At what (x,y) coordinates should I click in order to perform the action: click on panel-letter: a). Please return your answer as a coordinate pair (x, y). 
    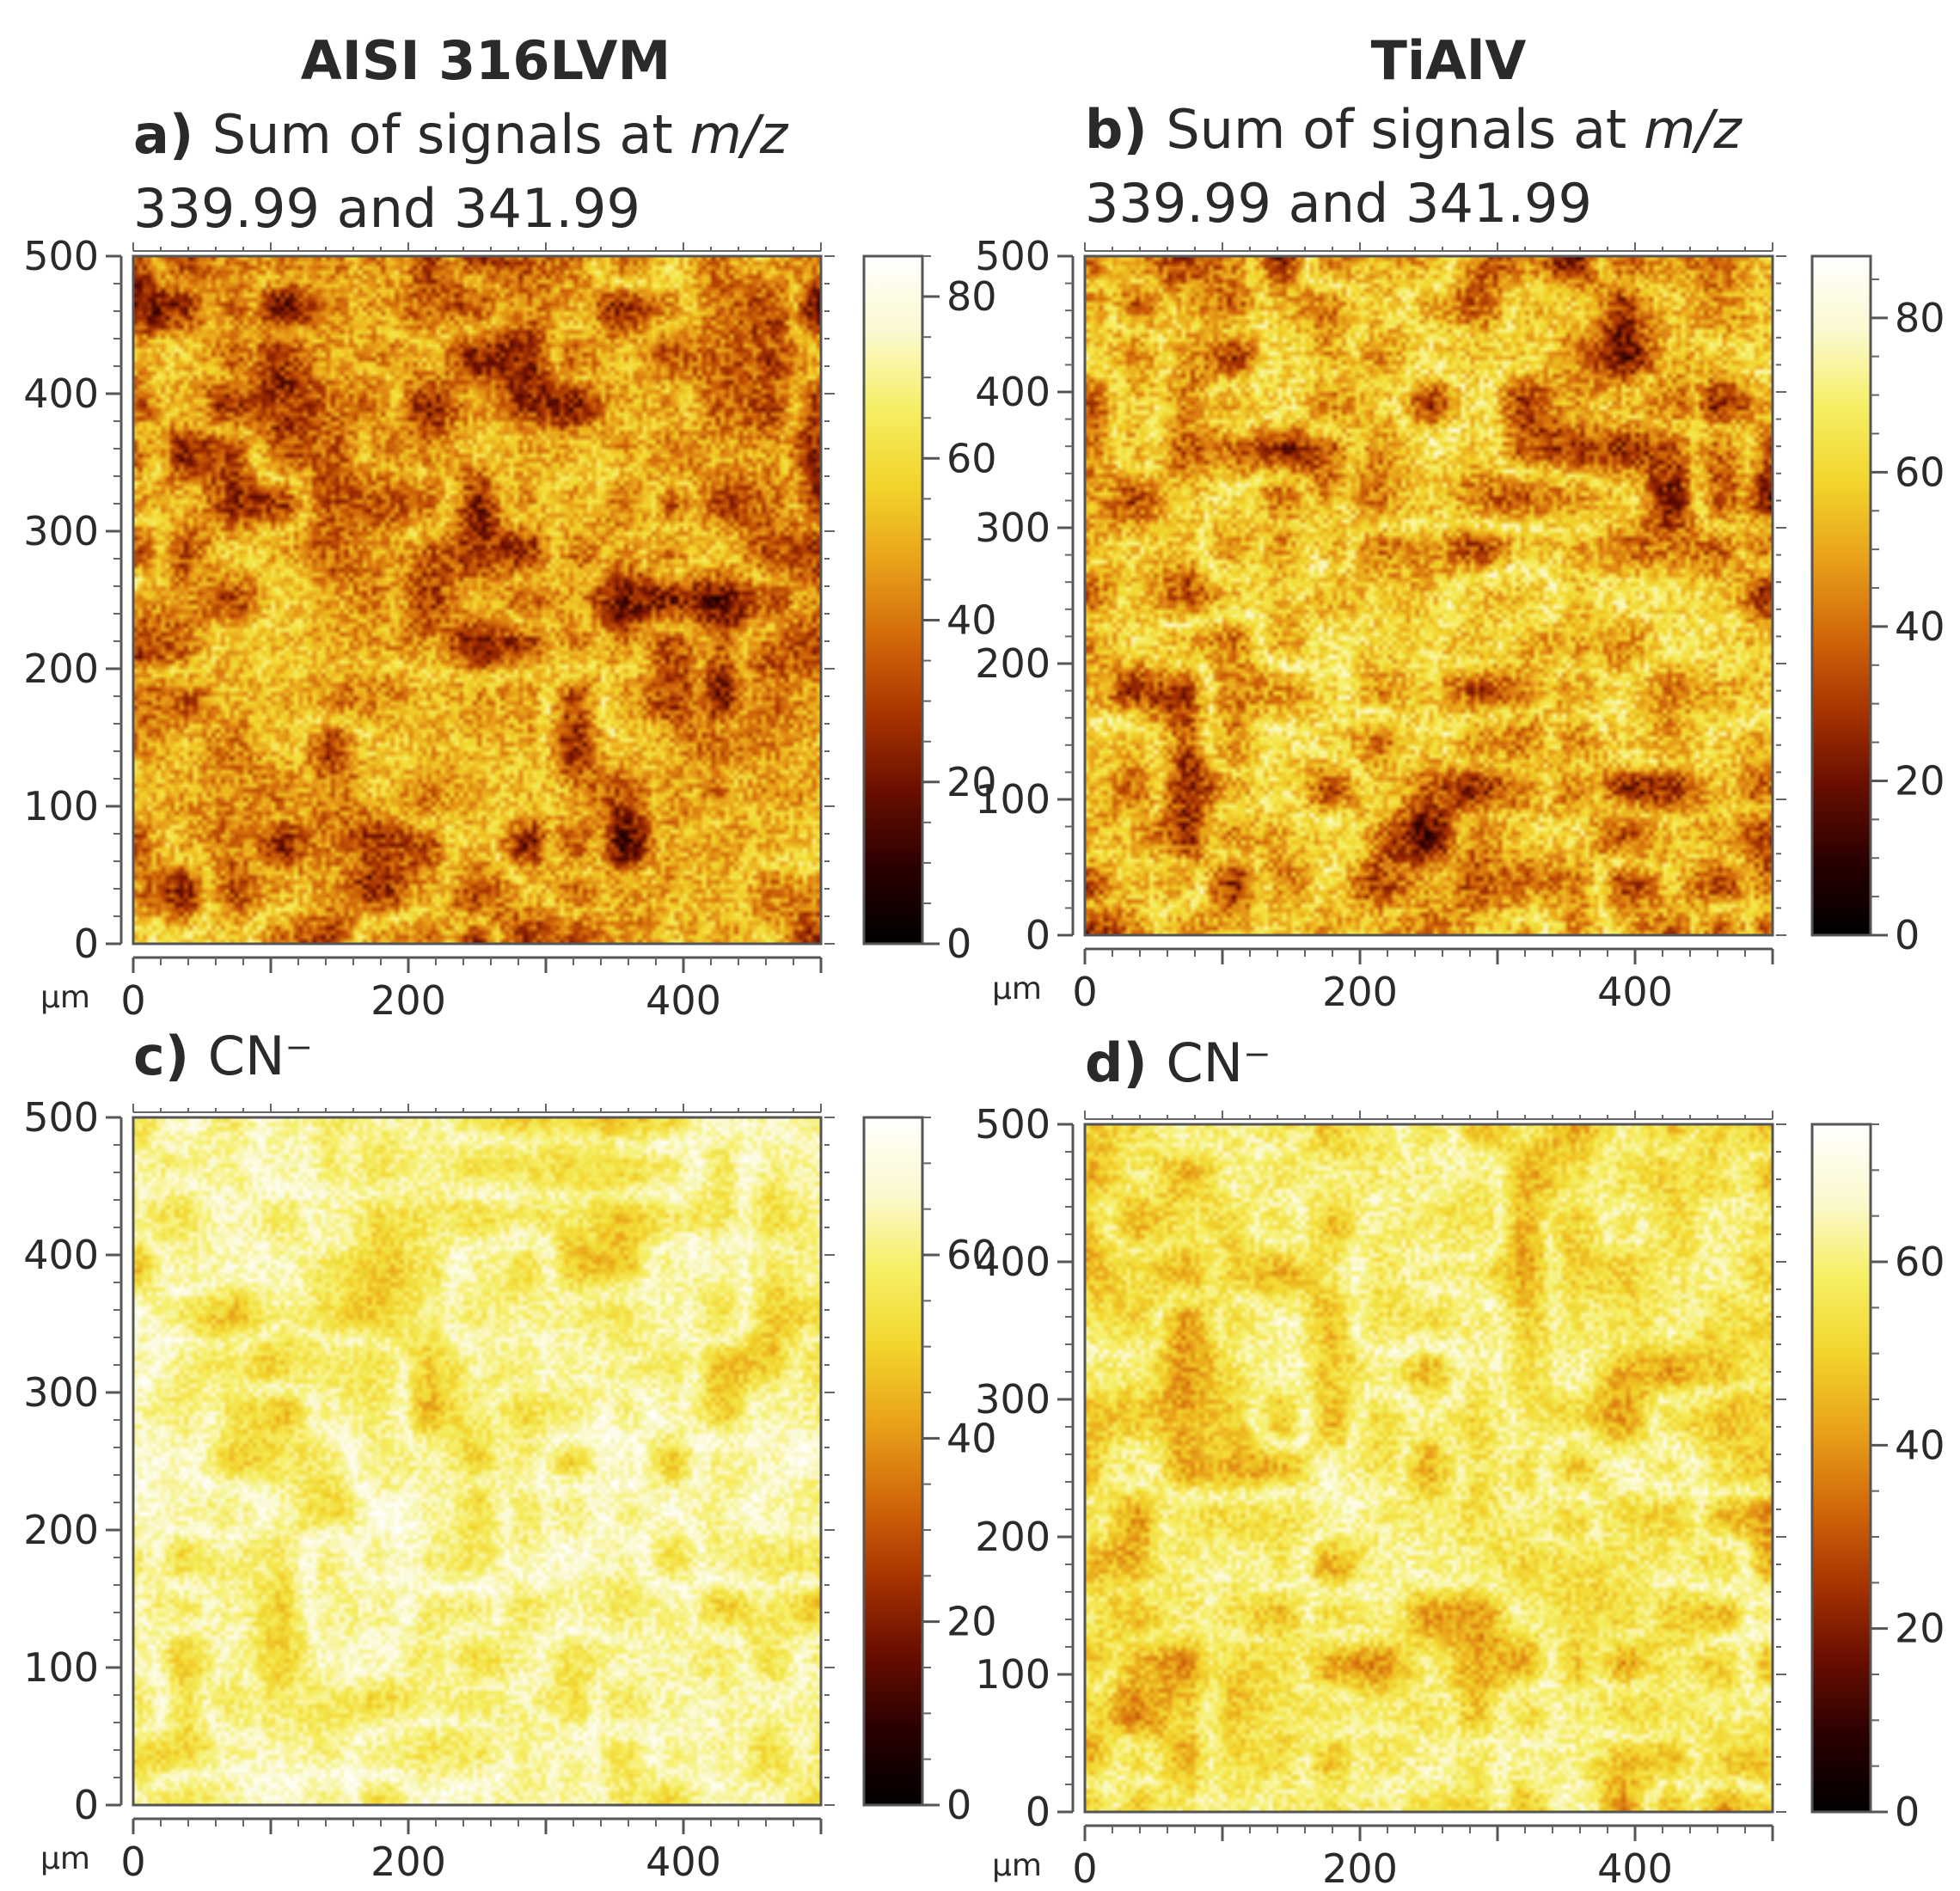
    Looking at the image, I should click on (172, 134).